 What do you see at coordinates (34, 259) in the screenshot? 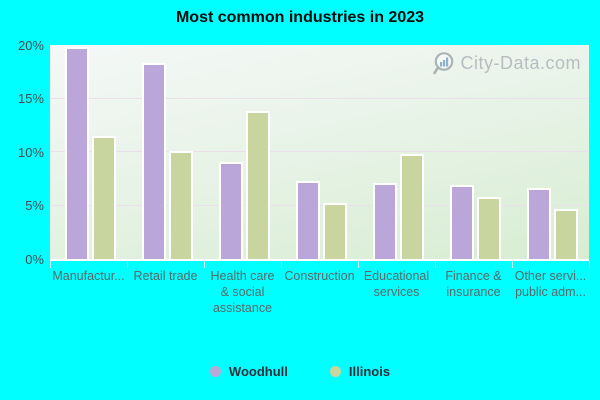
I see `y-tick-label: 0%` at bounding box center [34, 259].